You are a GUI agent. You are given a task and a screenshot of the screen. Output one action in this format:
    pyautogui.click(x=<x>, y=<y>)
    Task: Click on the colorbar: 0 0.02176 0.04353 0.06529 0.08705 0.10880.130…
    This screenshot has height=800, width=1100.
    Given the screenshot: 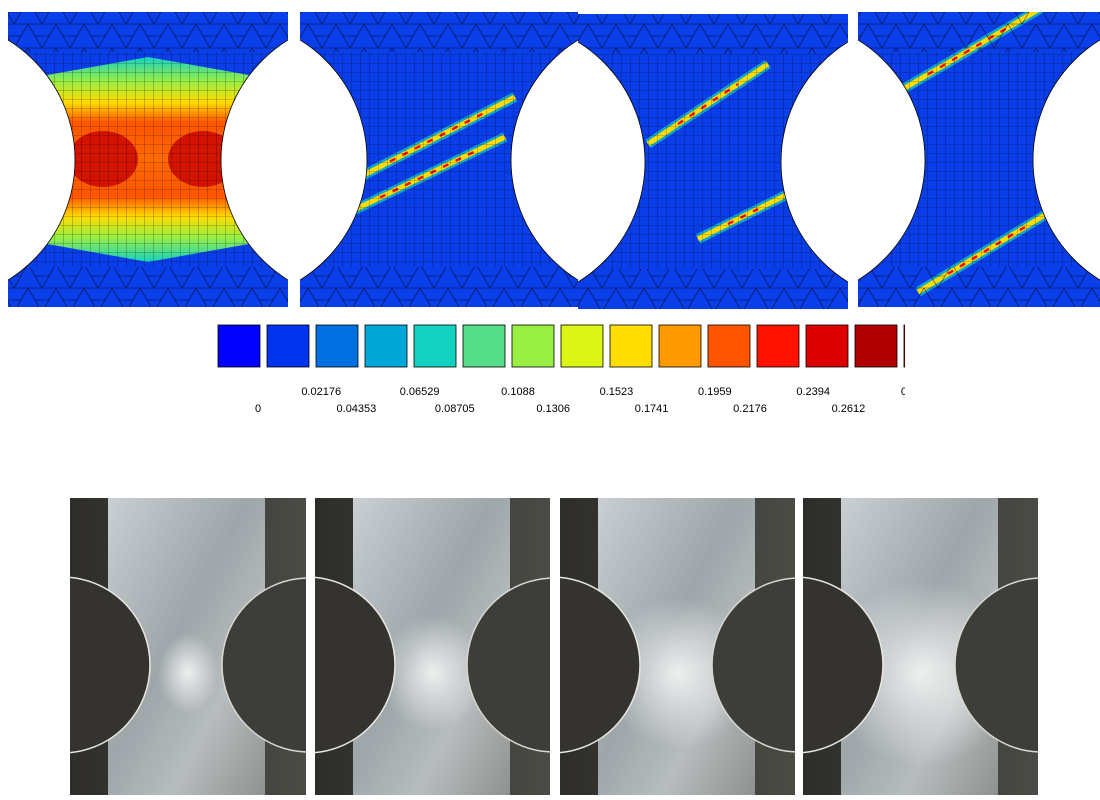 What is the action you would take?
    pyautogui.click(x=569, y=369)
    